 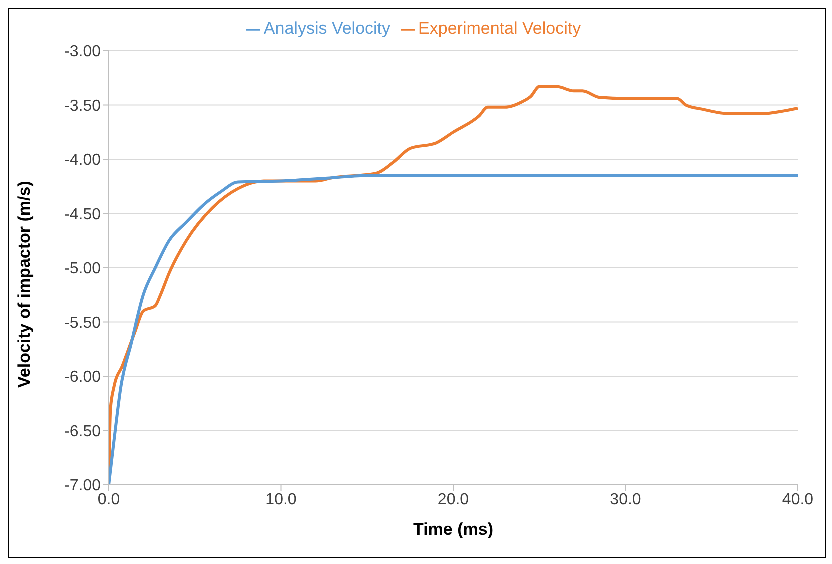 What do you see at coordinates (798, 499) in the screenshot?
I see `x-tick-label: 40.0` at bounding box center [798, 499].